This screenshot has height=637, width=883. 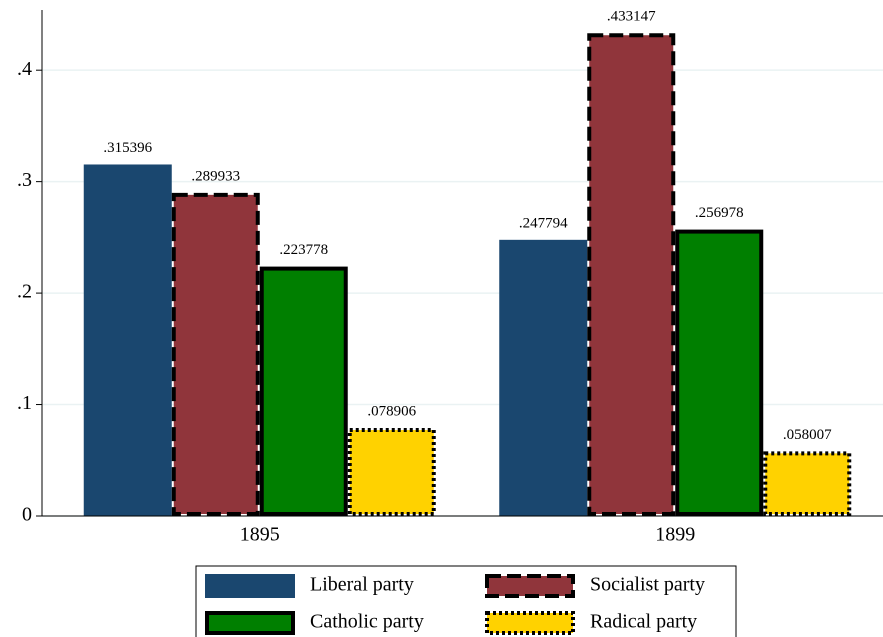 What do you see at coordinates (631, 17) in the screenshot?
I see `value-label: .433147` at bounding box center [631, 17].